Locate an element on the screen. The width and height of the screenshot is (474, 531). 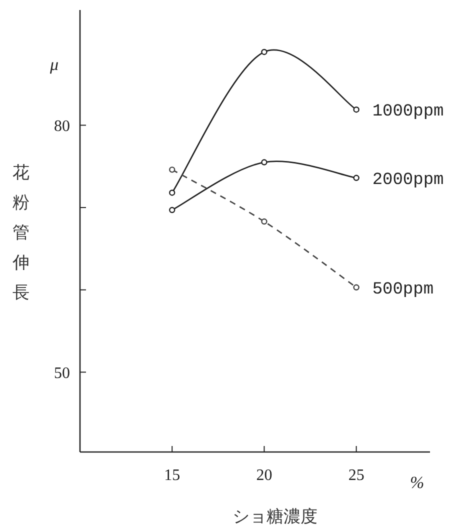
x-tick-label: 15 is located at coordinates (172, 475).